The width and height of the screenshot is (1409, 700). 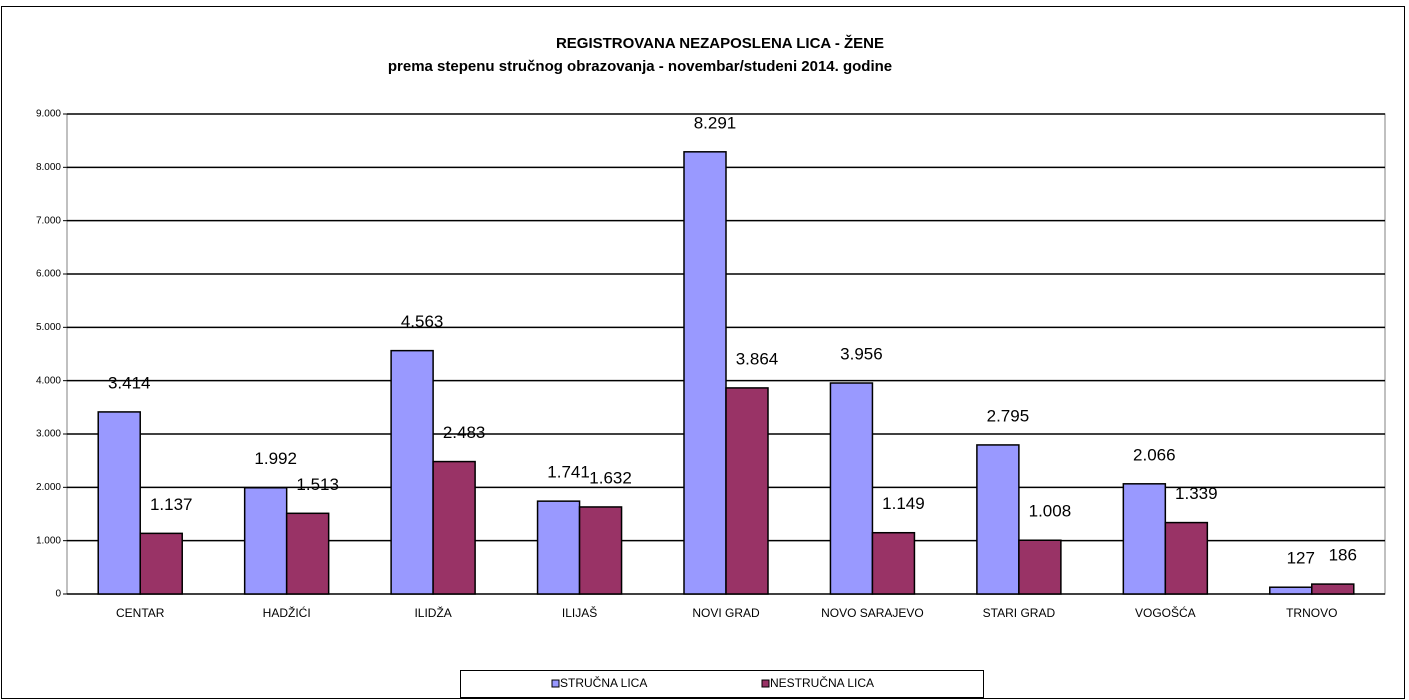 What do you see at coordinates (48, 540) in the screenshot?
I see `y-tick-label: 1.000` at bounding box center [48, 540].